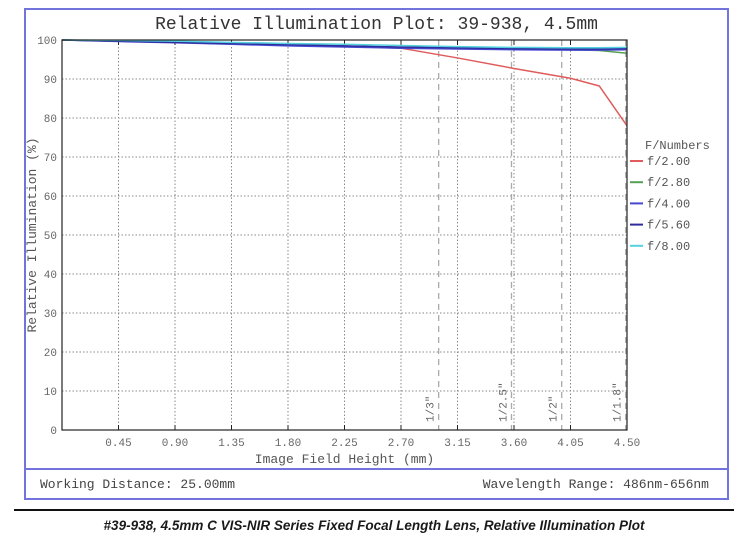  Describe the element at coordinates (668, 162) in the screenshot. I see `legend-label: f/2.00` at that location.